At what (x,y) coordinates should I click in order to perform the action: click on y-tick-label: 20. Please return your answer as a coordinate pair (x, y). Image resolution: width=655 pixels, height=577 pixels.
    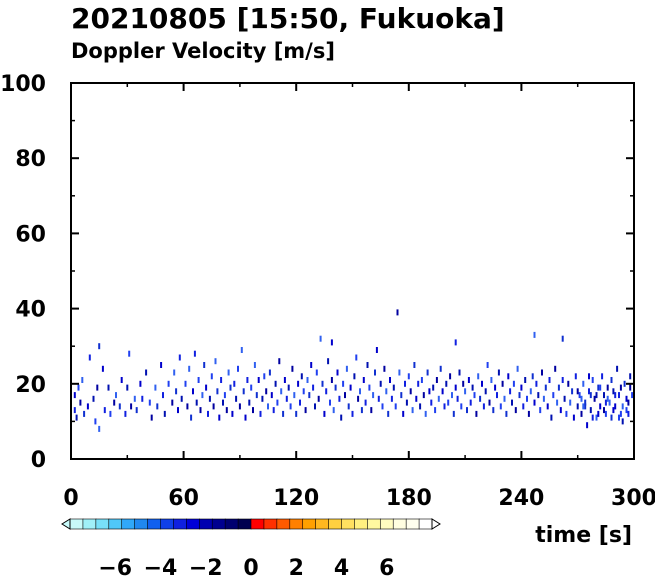
    Looking at the image, I should click on (30, 385).